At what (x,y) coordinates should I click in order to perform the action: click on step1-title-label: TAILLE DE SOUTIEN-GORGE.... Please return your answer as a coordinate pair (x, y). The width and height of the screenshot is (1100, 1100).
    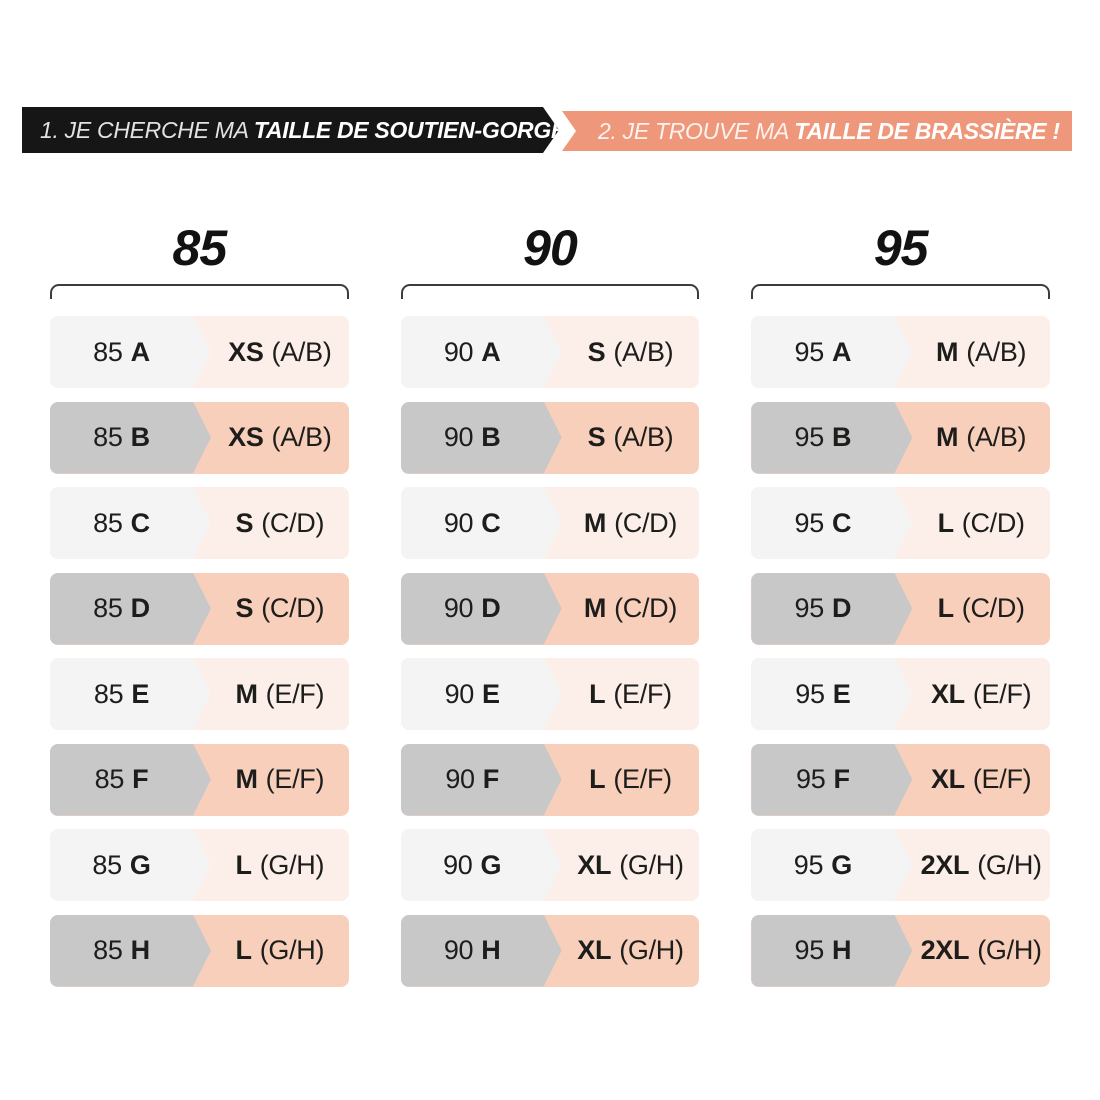
    Looking at the image, I should click on (419, 129).